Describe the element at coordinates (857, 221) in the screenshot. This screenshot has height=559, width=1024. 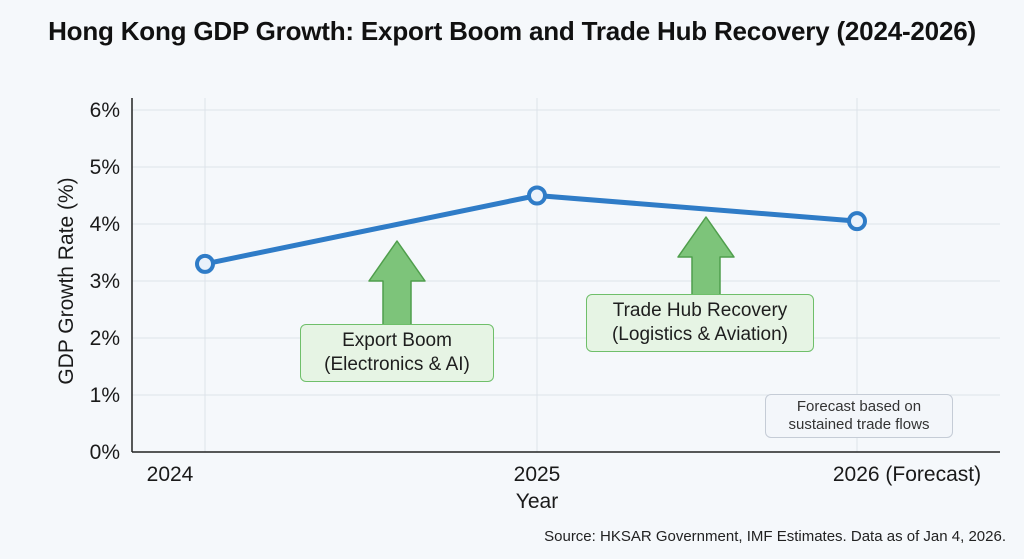
I see `data-point-2026` at that location.